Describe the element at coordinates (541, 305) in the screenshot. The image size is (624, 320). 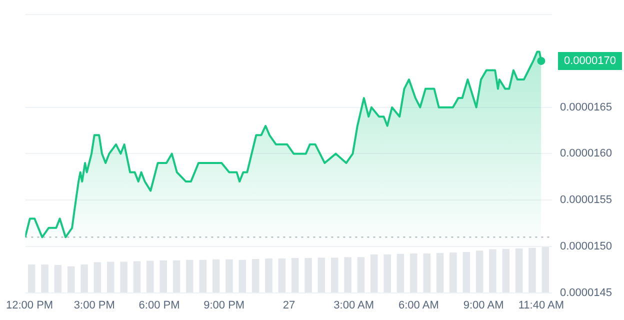
I see `x-tick-label: 11:40 AM` at that location.